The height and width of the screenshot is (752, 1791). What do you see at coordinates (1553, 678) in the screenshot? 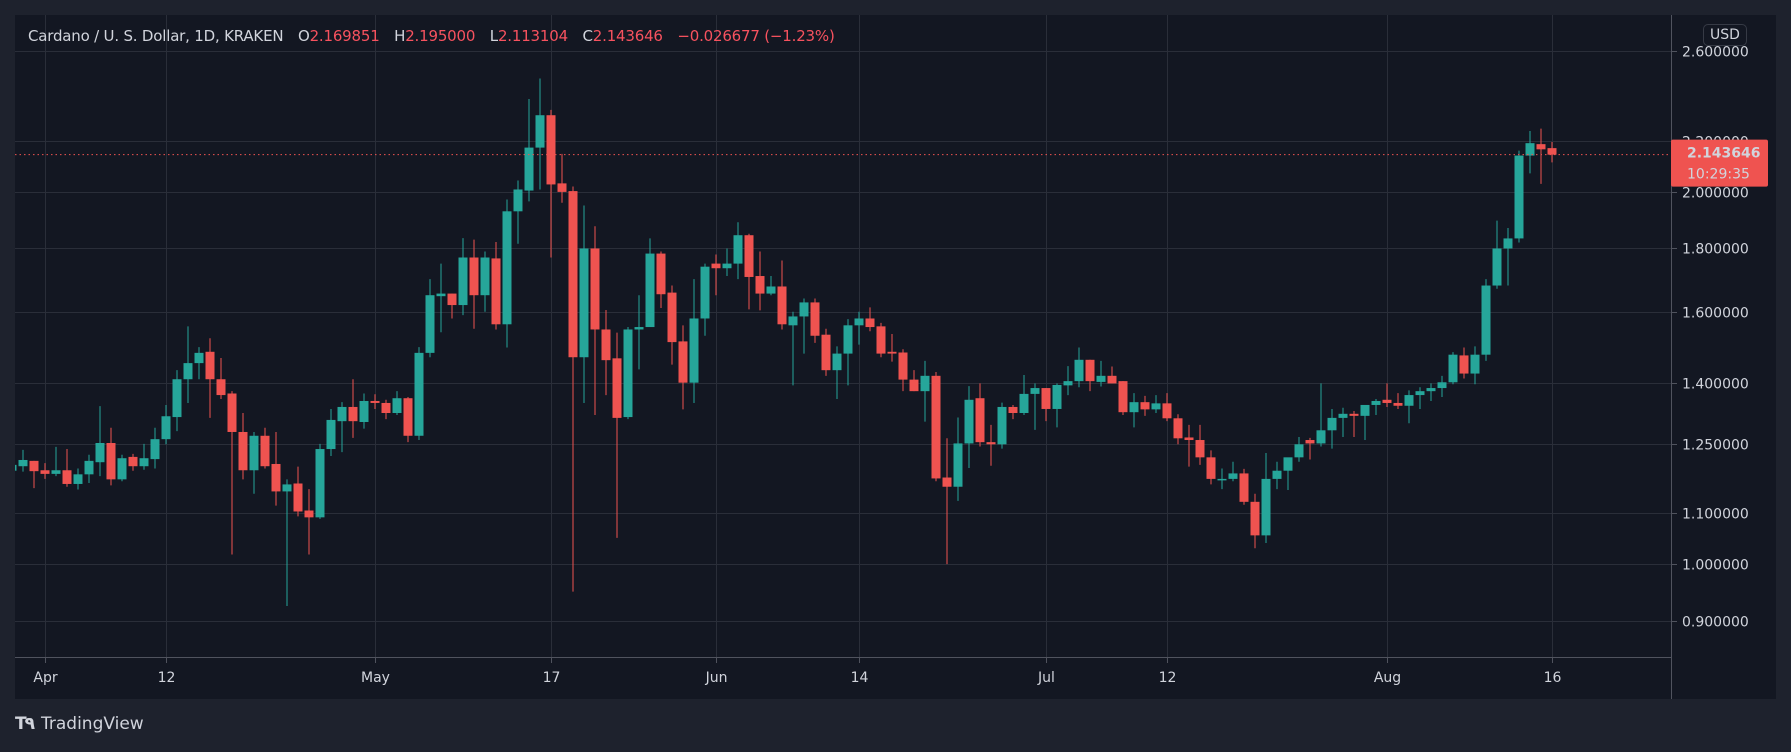
I see `time-tick-label: 16` at bounding box center [1553, 678].